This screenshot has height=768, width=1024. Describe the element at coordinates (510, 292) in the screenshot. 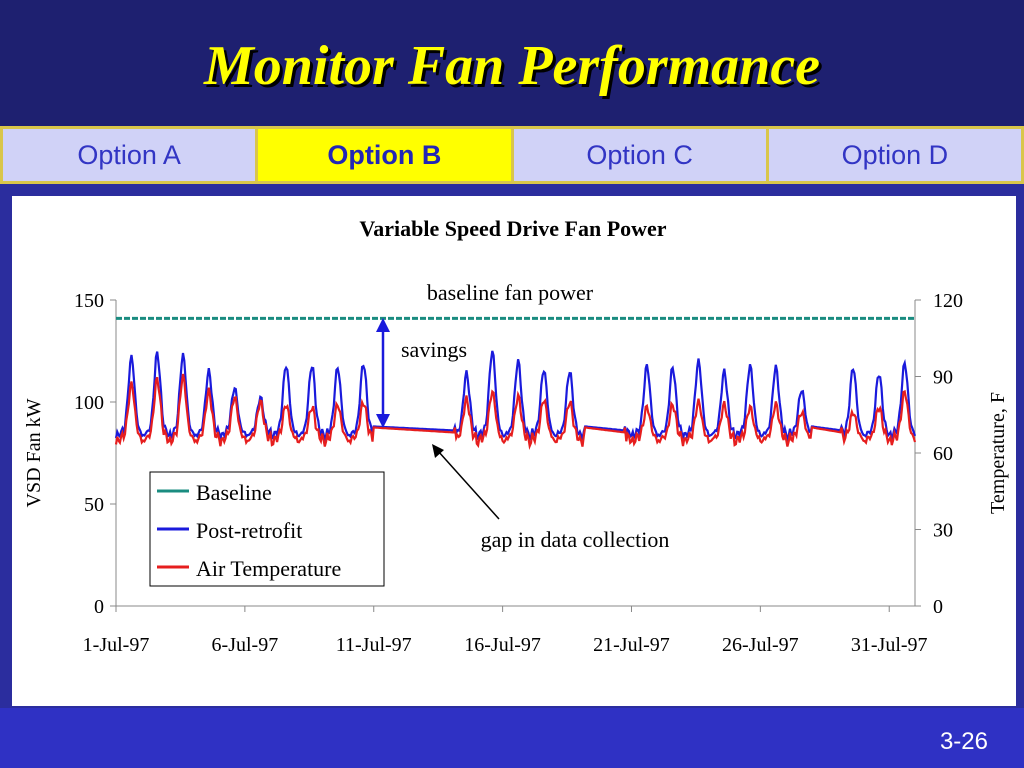

I see `annotation-baseline-fan-power: baseline fan power` at that location.